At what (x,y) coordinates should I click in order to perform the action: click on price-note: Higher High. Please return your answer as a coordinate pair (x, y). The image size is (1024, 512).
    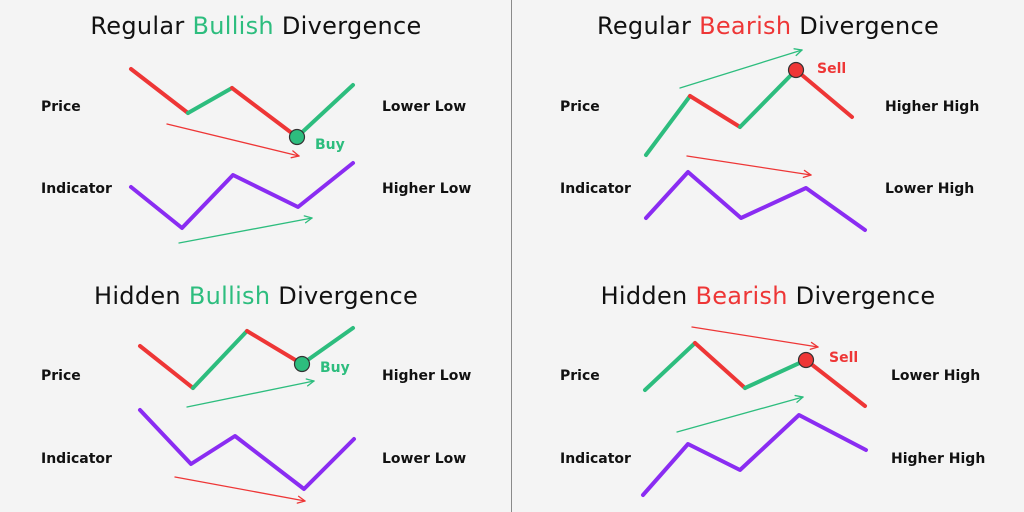
    Looking at the image, I should click on (932, 107).